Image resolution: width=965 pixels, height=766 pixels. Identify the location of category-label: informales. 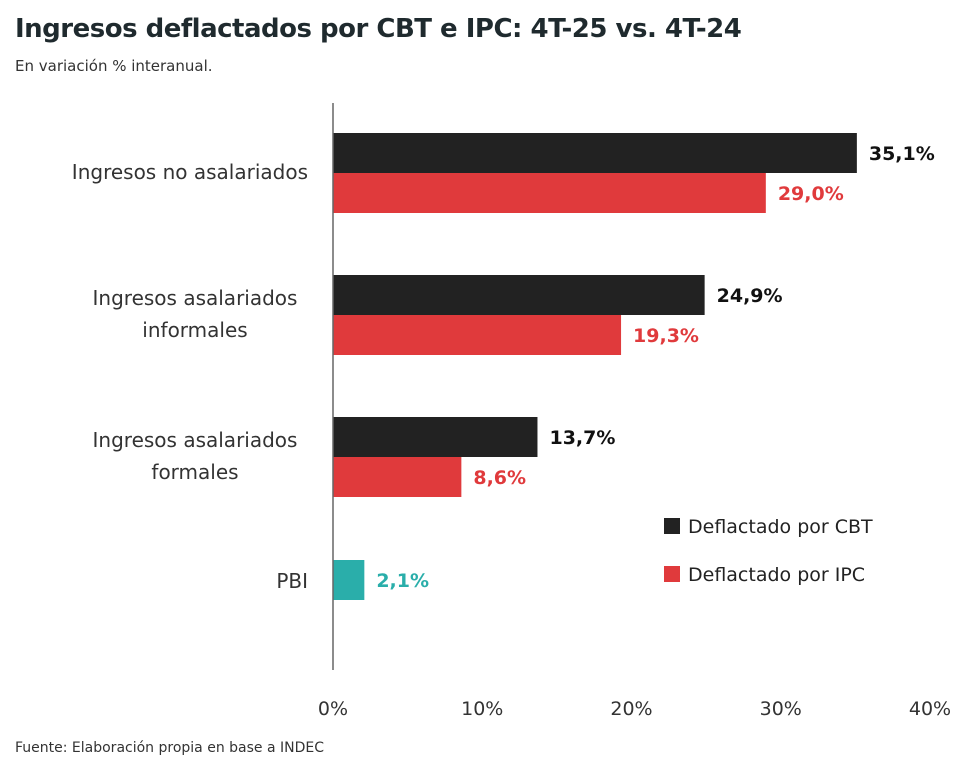
(194, 330).